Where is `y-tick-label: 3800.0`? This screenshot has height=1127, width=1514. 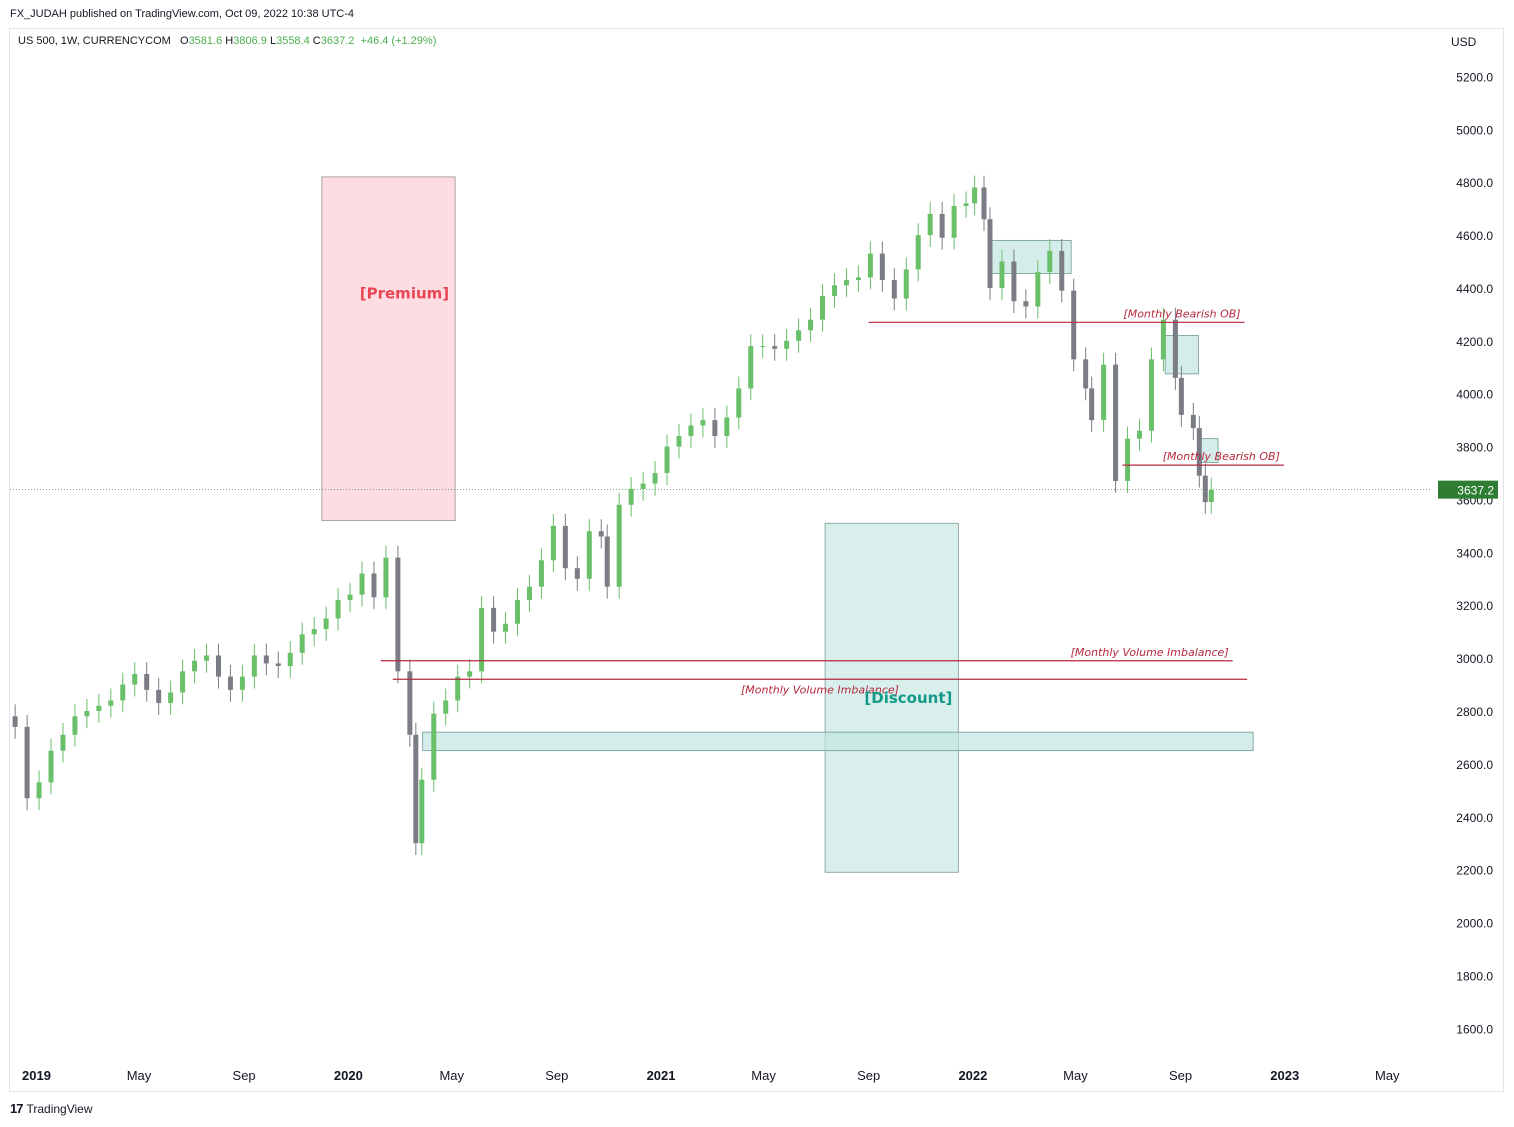
y-tick-label: 3800.0 is located at coordinates (1474, 448).